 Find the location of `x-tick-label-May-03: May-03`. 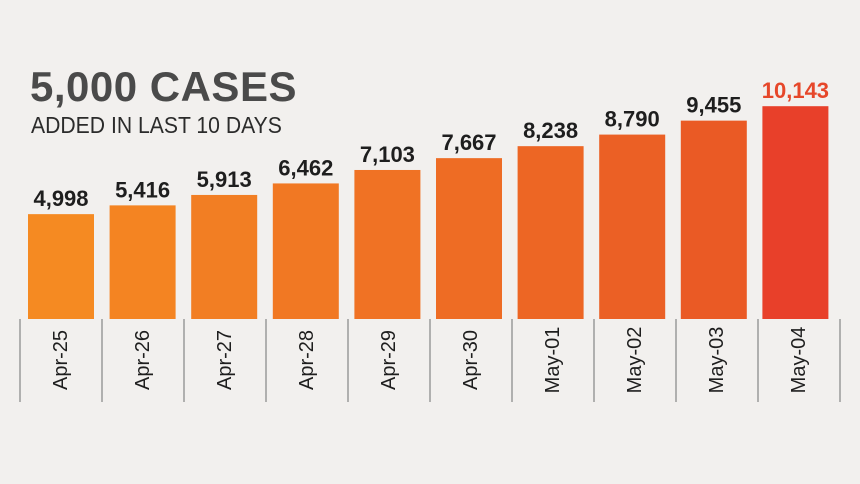

x-tick-label-May-03: May-03 is located at coordinates (717, 360).